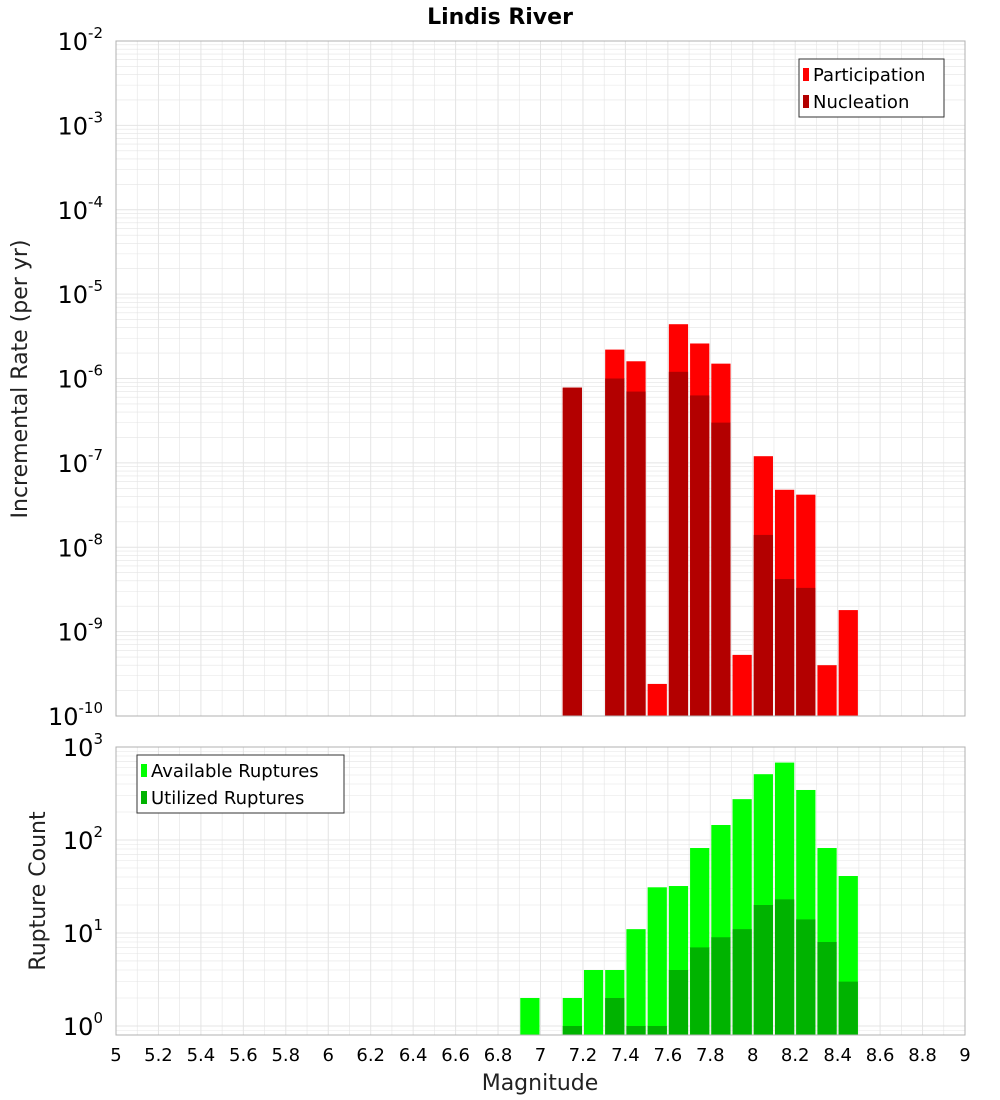 Image resolution: width=1000 pixels, height=1100 pixels. What do you see at coordinates (922, 1055) in the screenshot?
I see `x-tick-label: 8.8` at bounding box center [922, 1055].